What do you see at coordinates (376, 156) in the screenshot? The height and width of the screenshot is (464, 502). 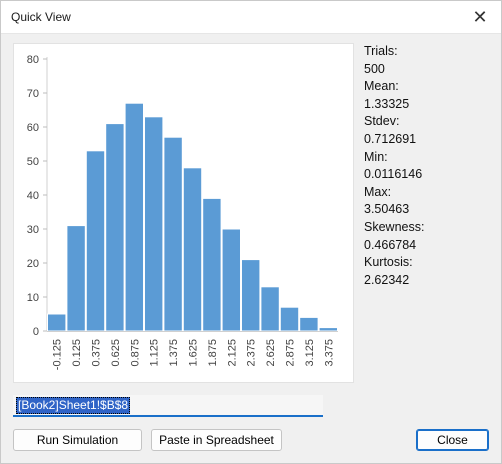 I see `stat-label: Min:` at bounding box center [376, 156].